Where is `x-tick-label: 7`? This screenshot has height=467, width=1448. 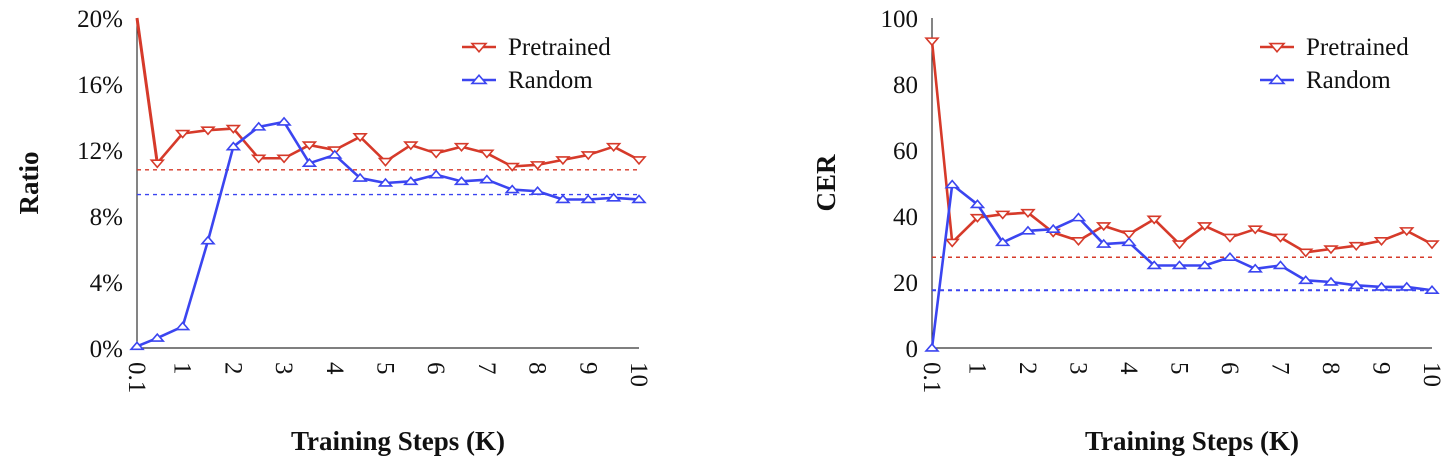 x-tick-label: 7 is located at coordinates (486, 368).